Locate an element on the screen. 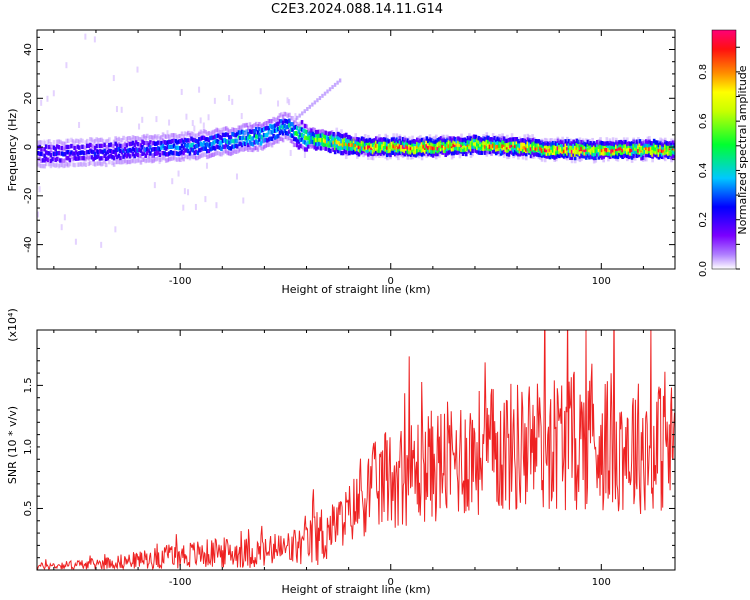 The height and width of the screenshot is (600, 750). colorbar is located at coordinates (724, 149).